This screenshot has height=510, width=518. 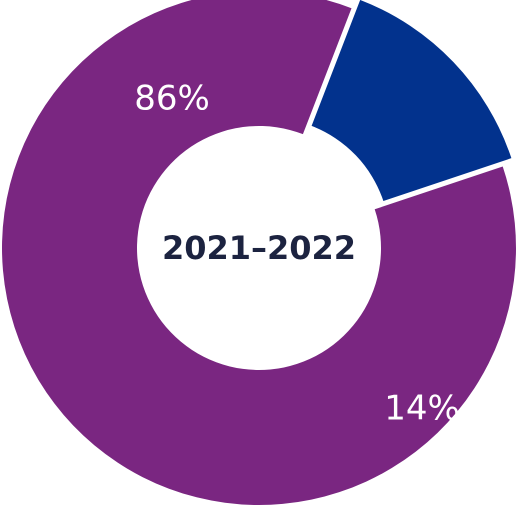 What do you see at coordinates (422, 409) in the screenshot?
I see `slice-label-14: 14%` at bounding box center [422, 409].